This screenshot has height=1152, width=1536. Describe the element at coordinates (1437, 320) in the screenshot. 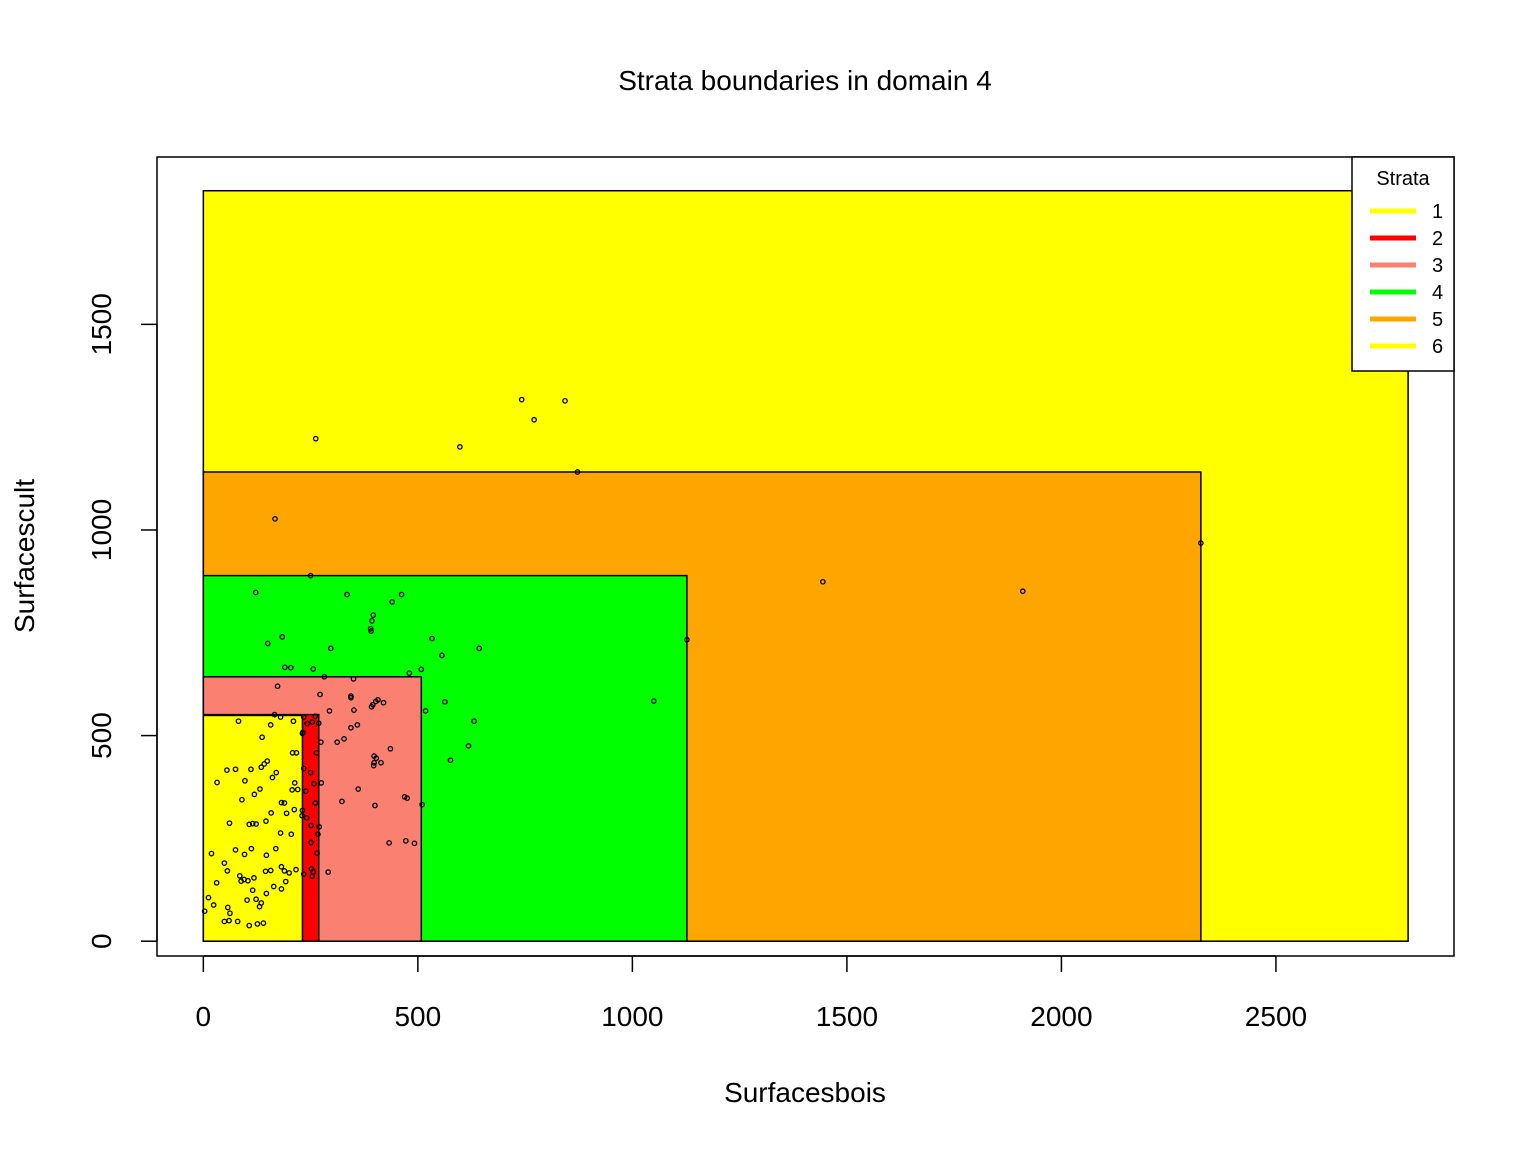

I see `legend-label-5: 5` at that location.